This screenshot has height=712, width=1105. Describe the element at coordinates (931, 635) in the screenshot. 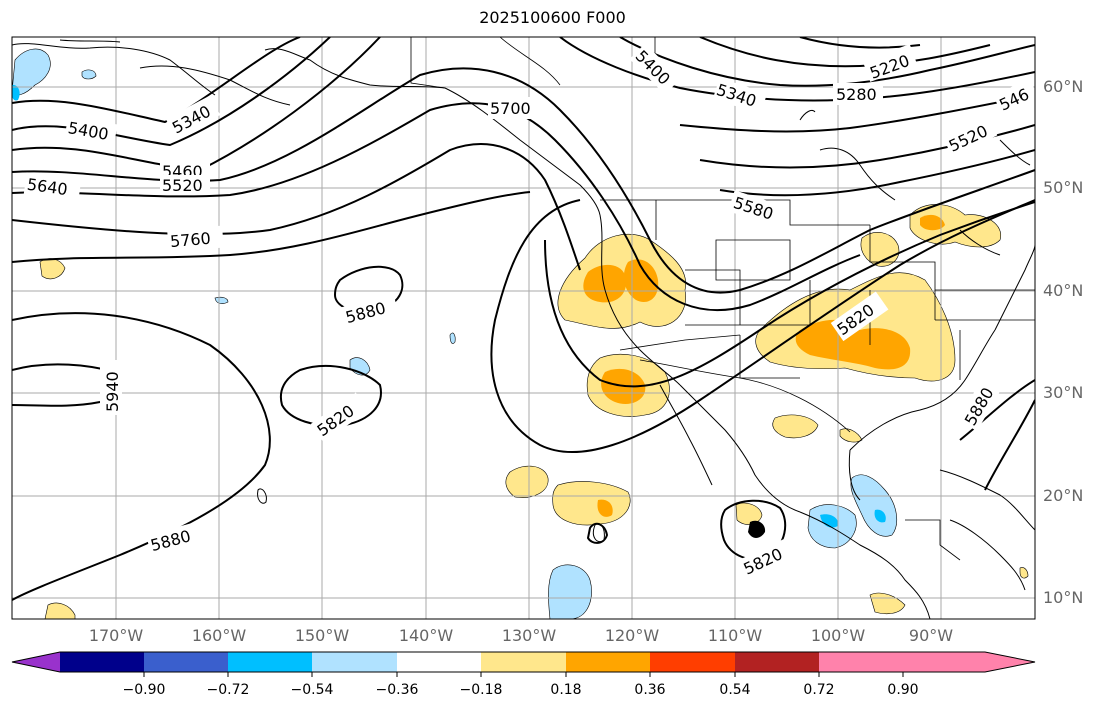

I see `lon-label: 90°W` at that location.